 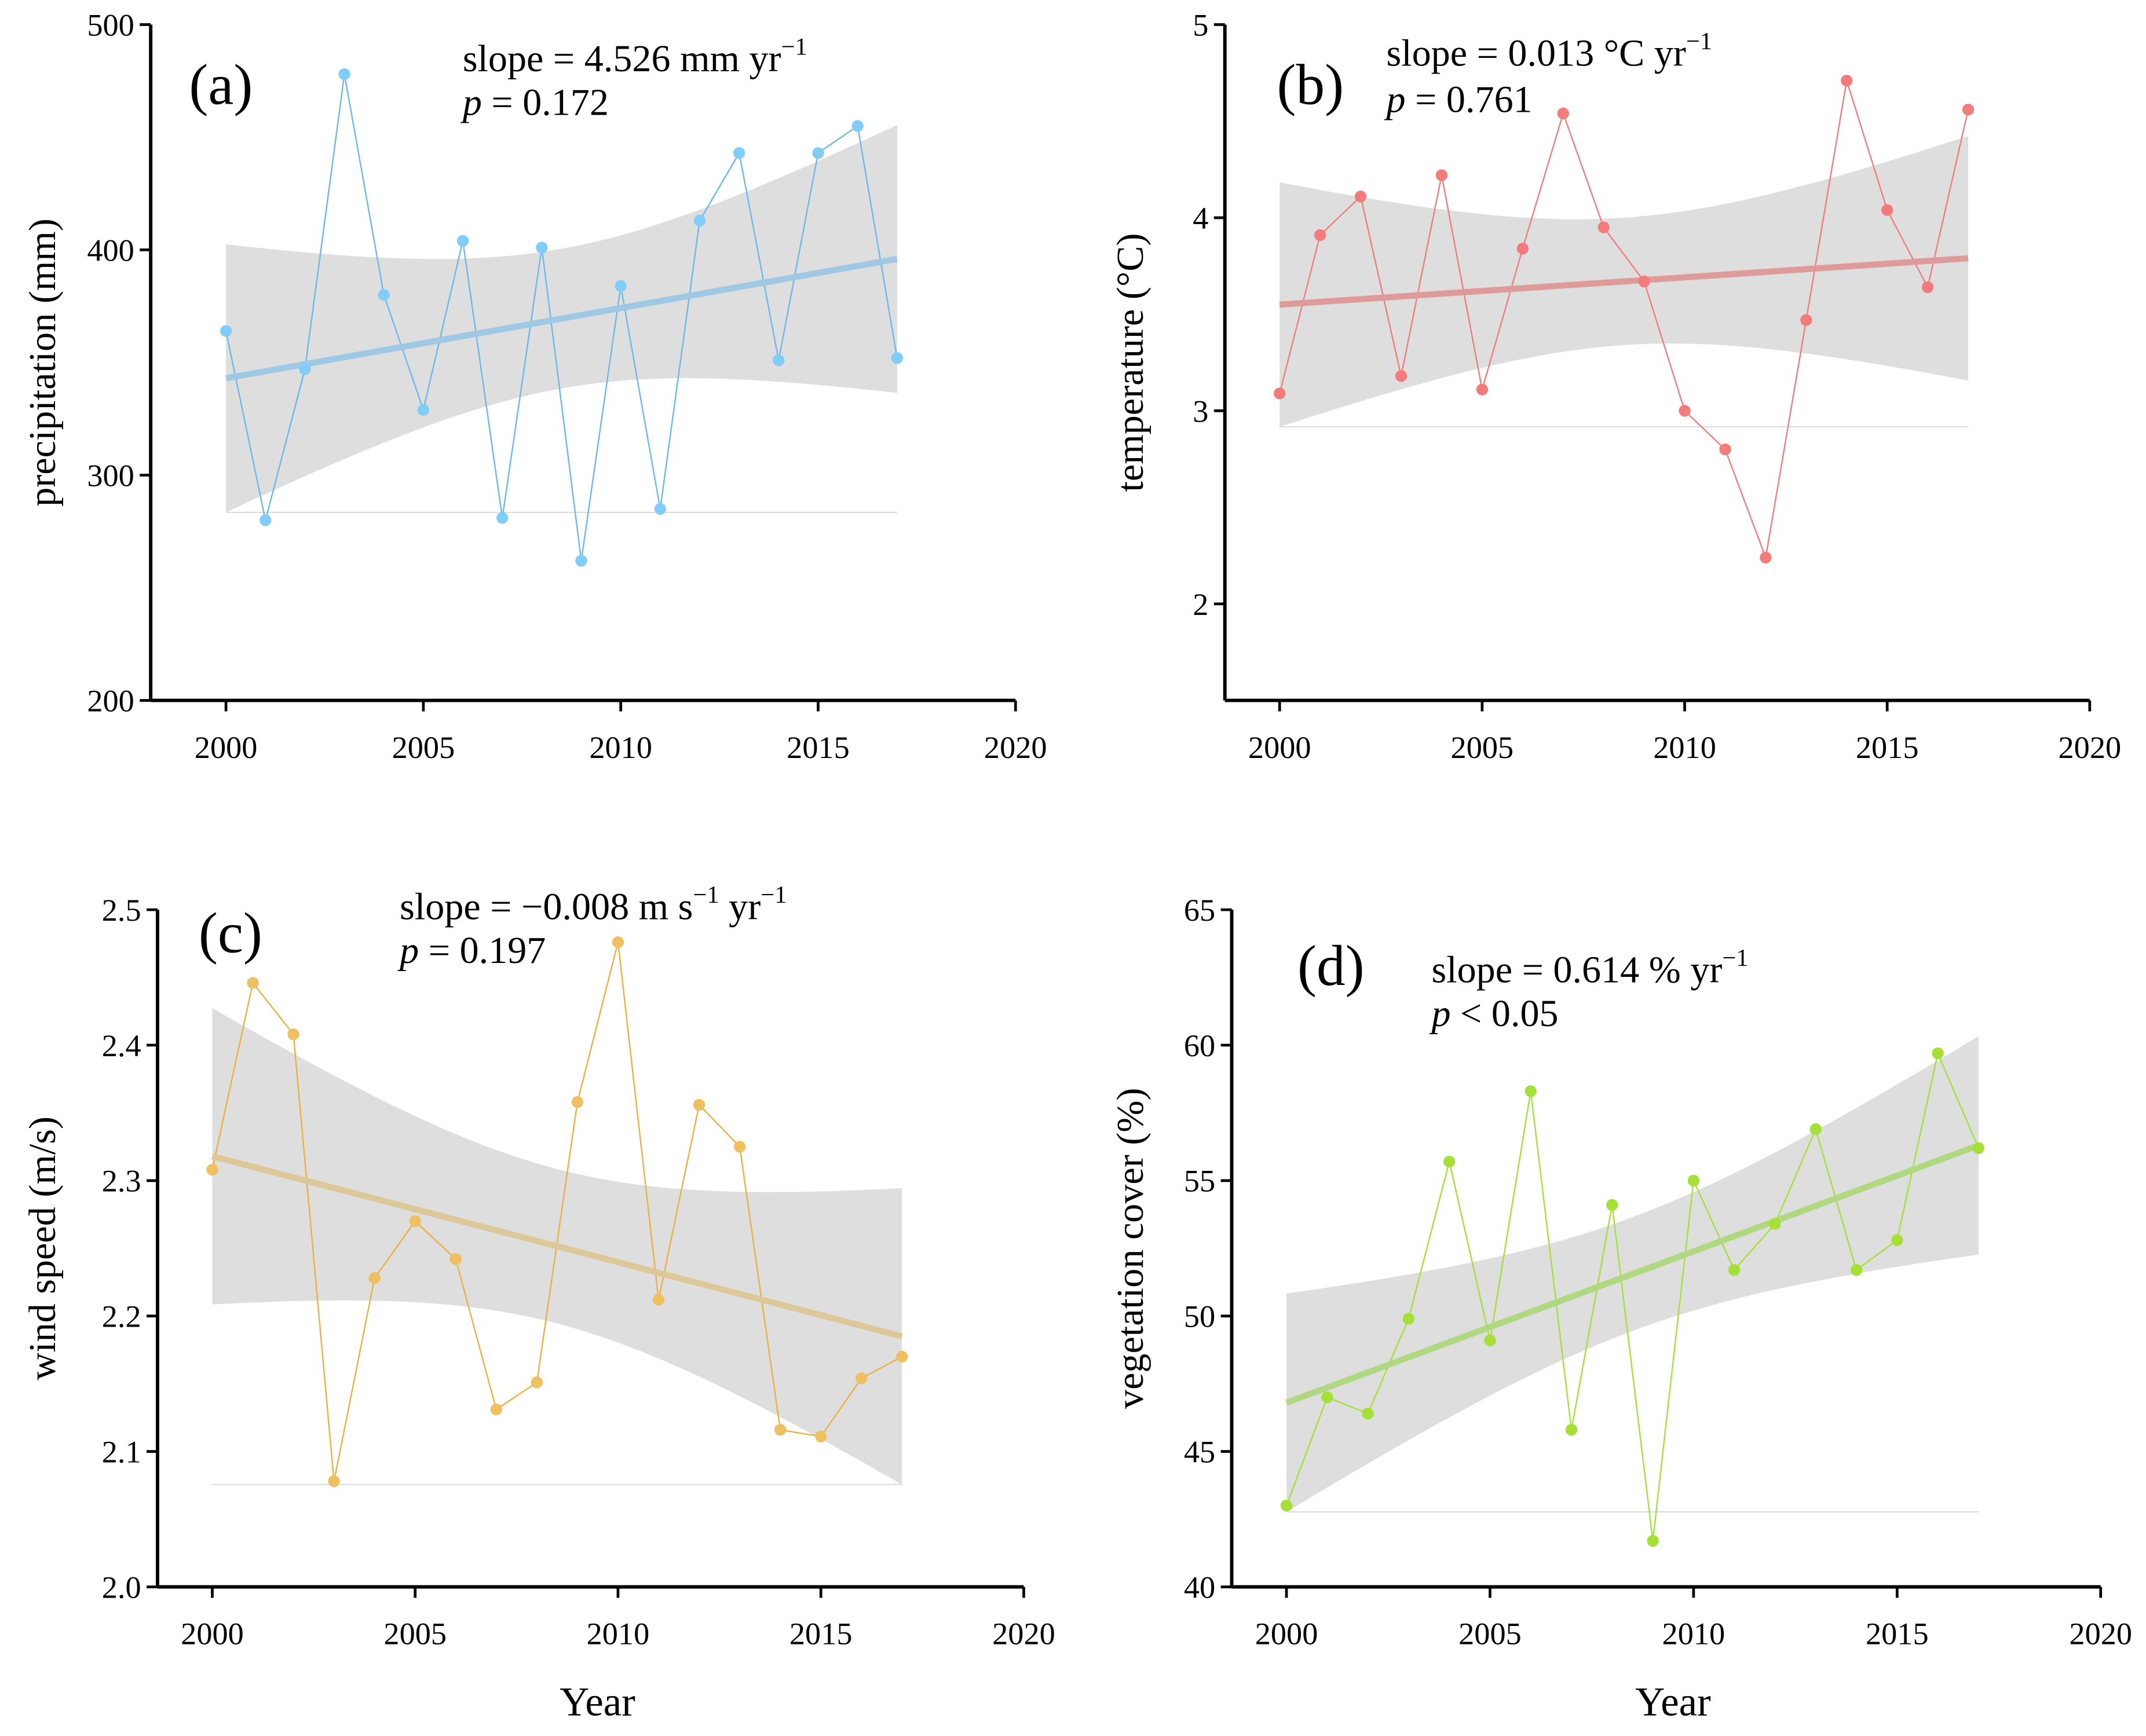 What do you see at coordinates (1199, 1452) in the screenshot?
I see `y-tick-label: 45` at bounding box center [1199, 1452].